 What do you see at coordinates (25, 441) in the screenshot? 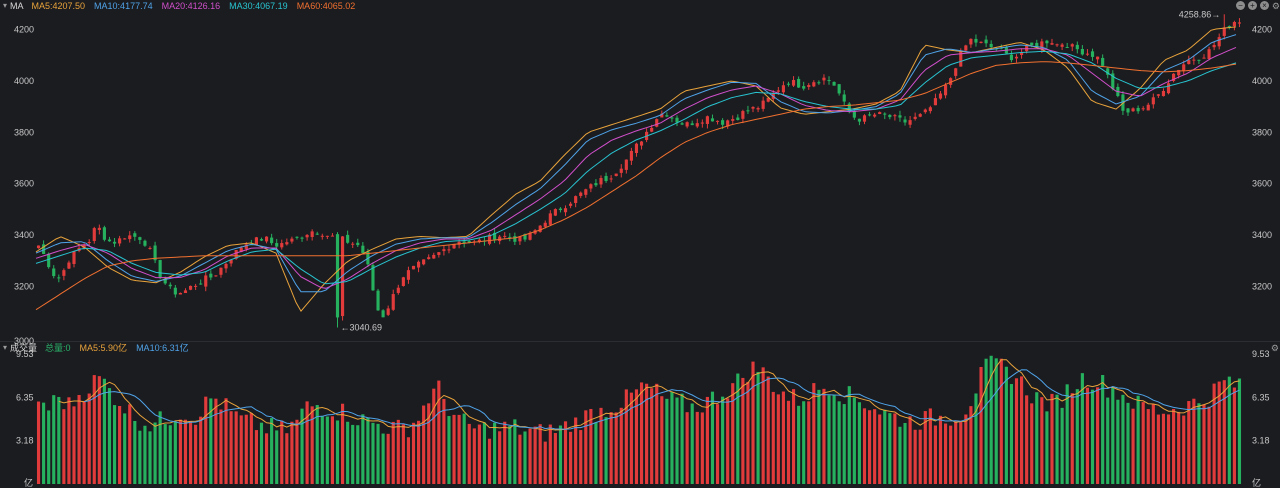
I see `volume-tick-left: 3.18` at bounding box center [25, 441].